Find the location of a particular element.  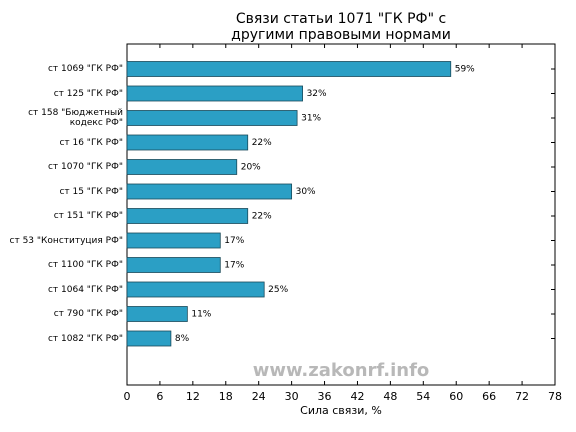

x-tick-label: 24 is located at coordinates (259, 396).